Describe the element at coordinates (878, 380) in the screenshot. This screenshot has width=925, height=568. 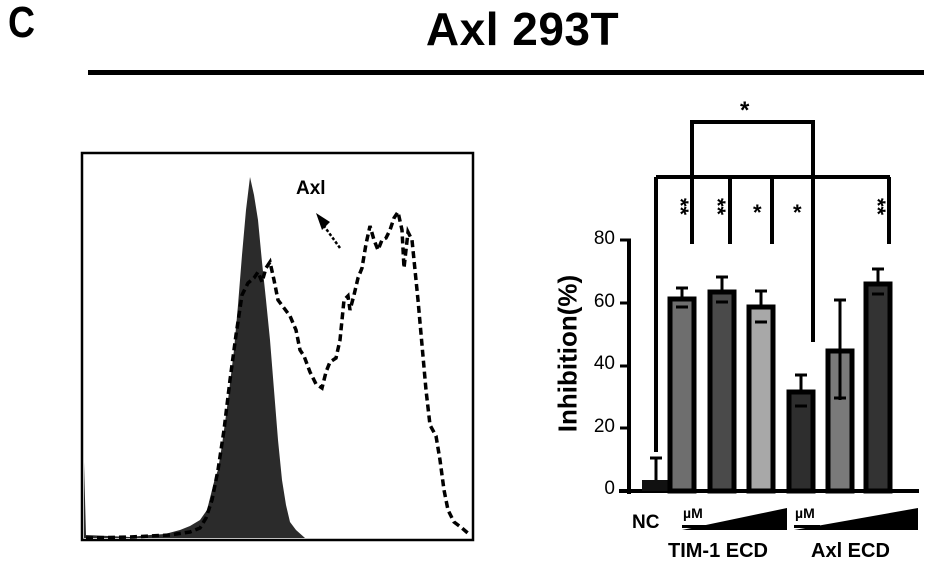
I see `bar-axl-high` at that location.